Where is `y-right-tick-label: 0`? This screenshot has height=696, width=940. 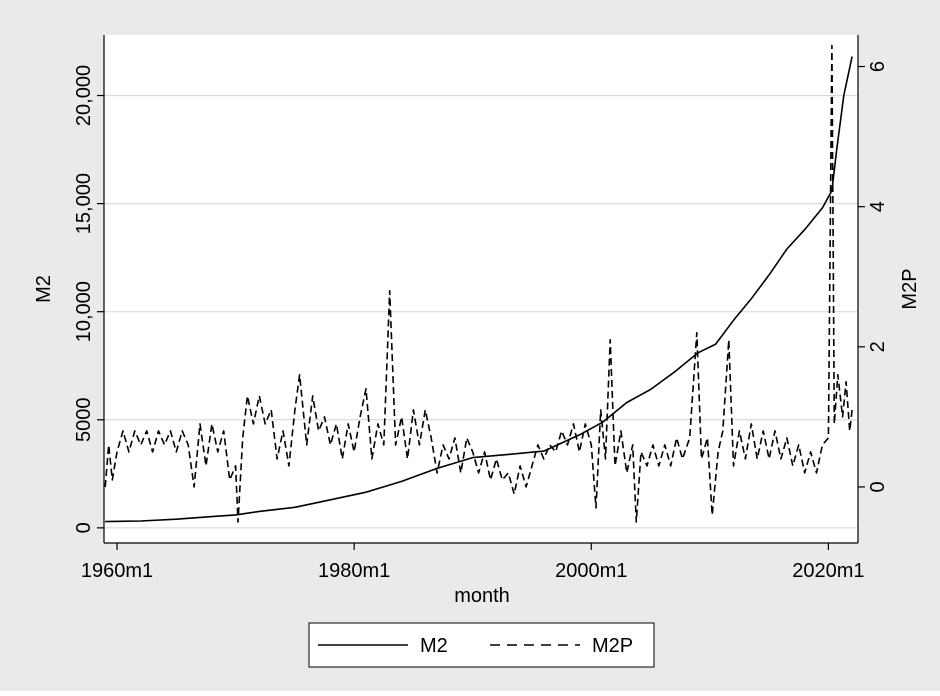
y-right-tick-label: 0 is located at coordinates (878, 486).